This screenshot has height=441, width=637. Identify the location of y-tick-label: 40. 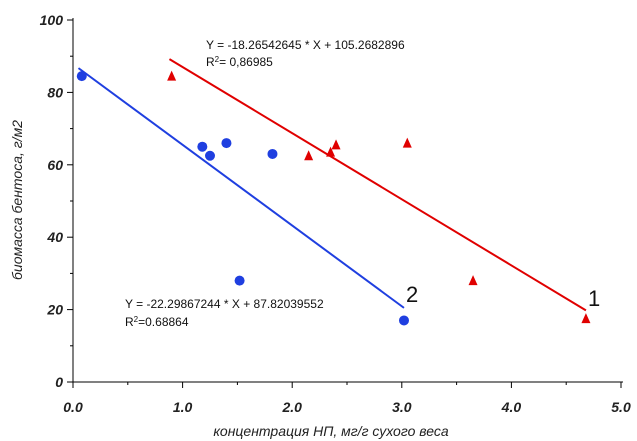
(54, 237).